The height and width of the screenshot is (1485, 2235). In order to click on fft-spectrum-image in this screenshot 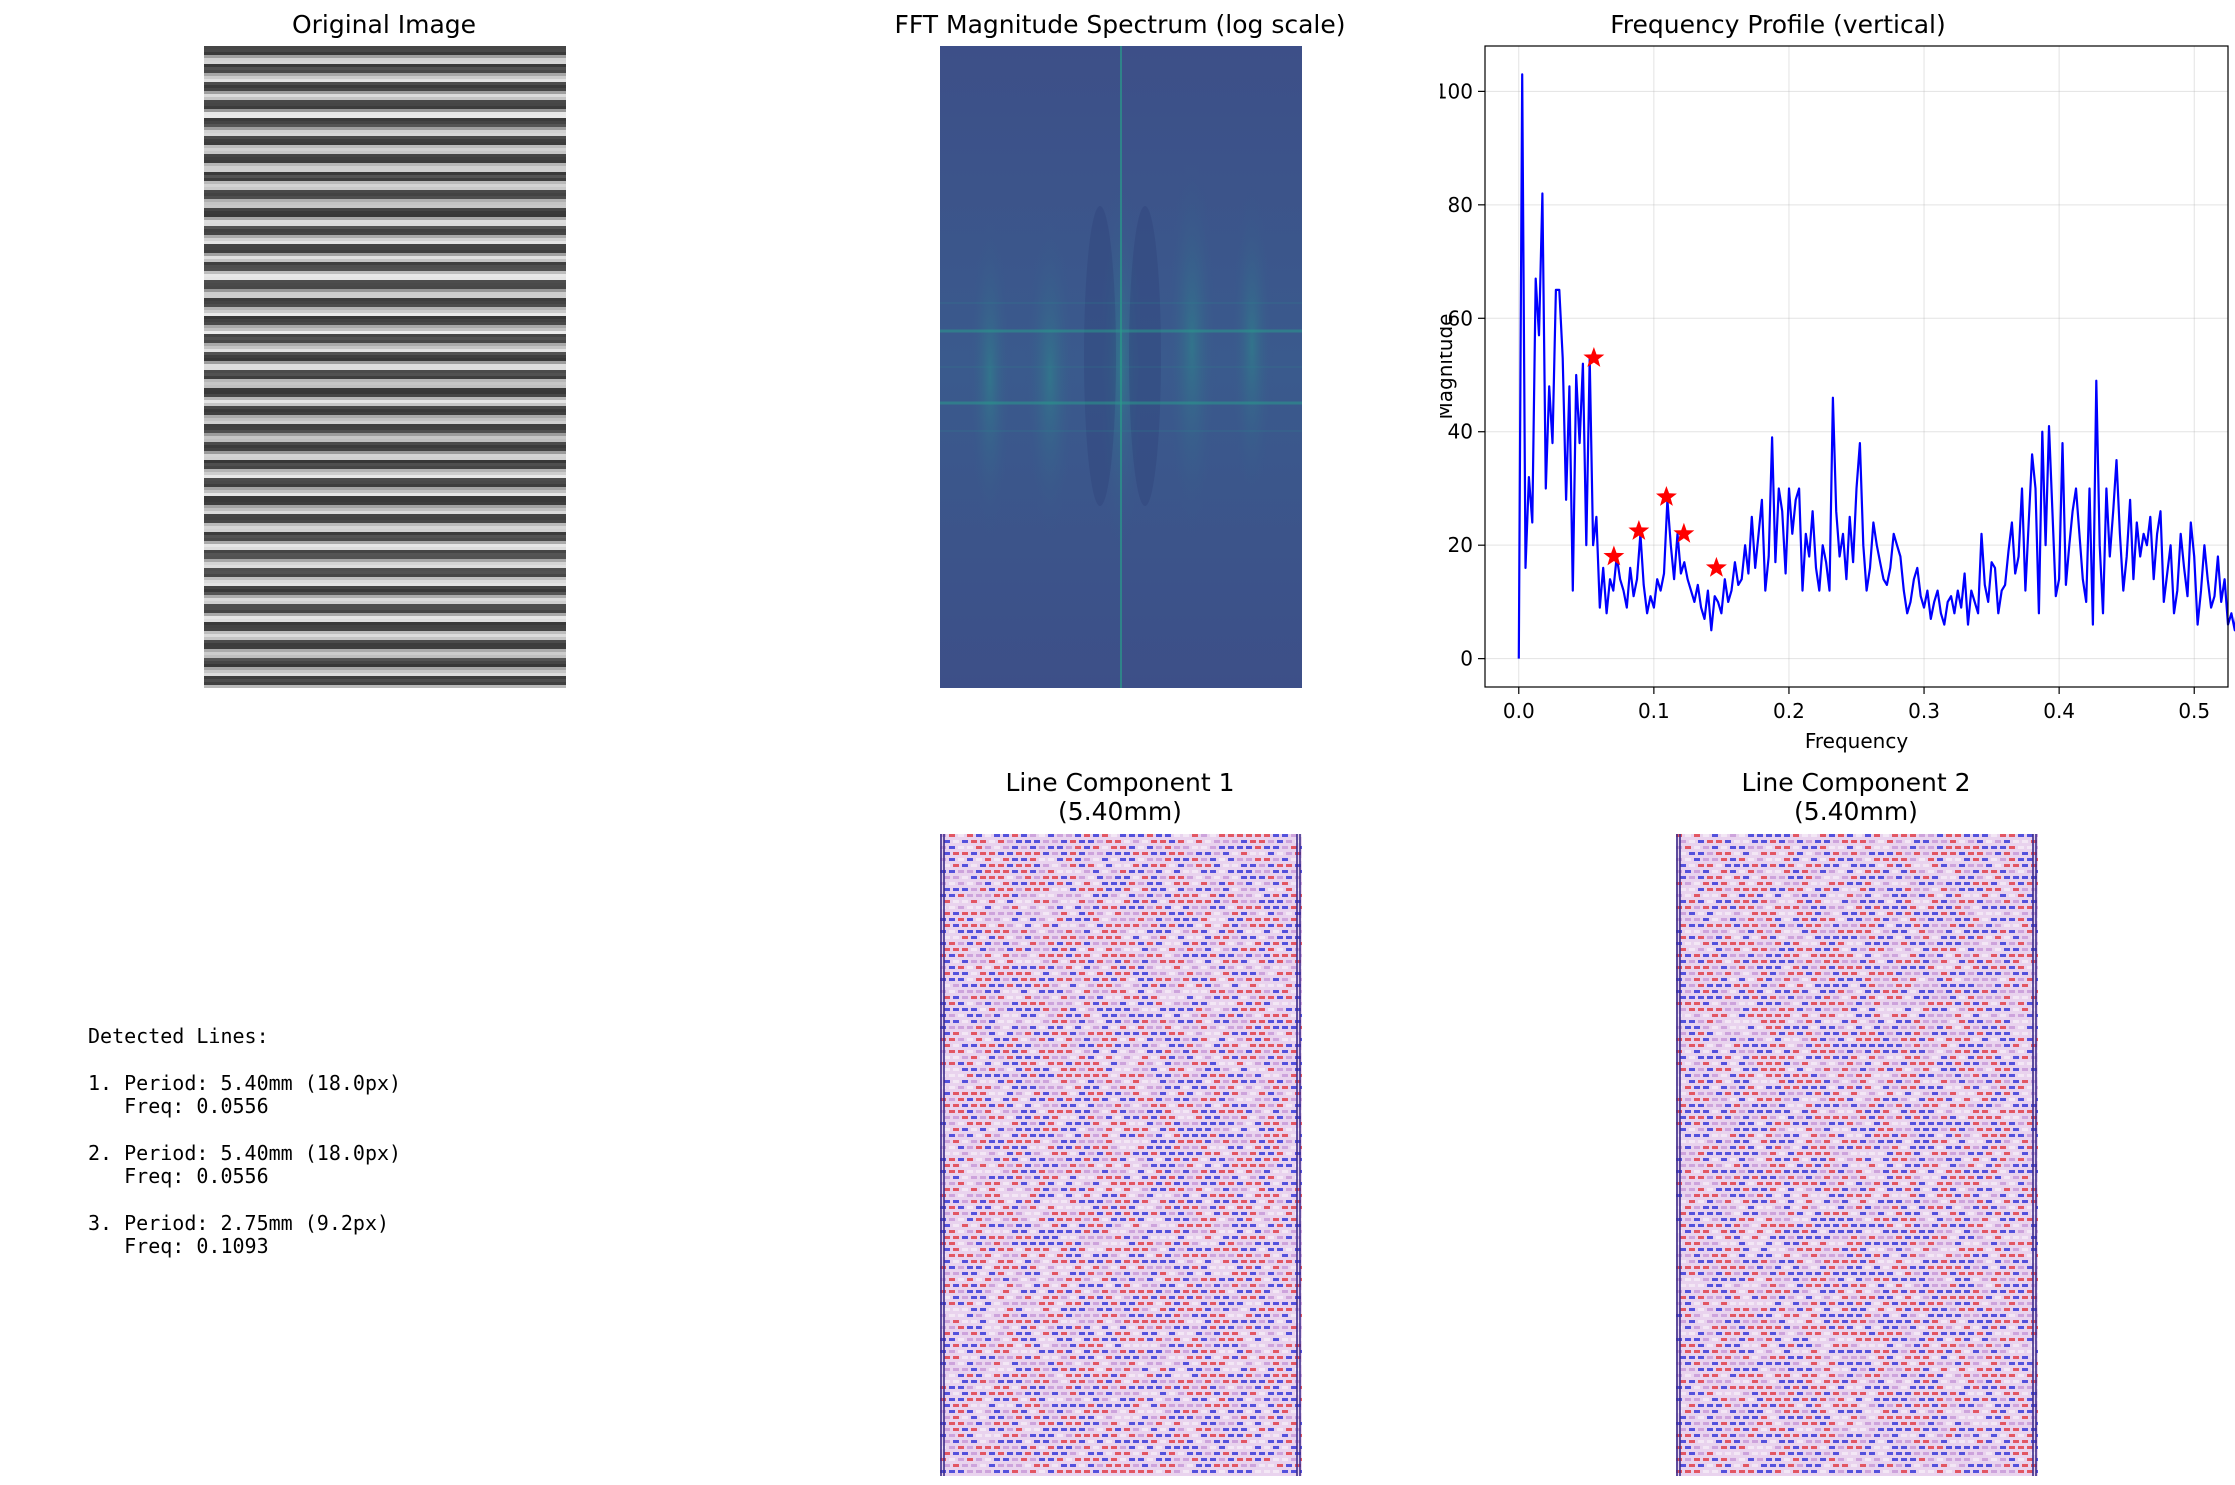, I will do `click(1121, 367)`.